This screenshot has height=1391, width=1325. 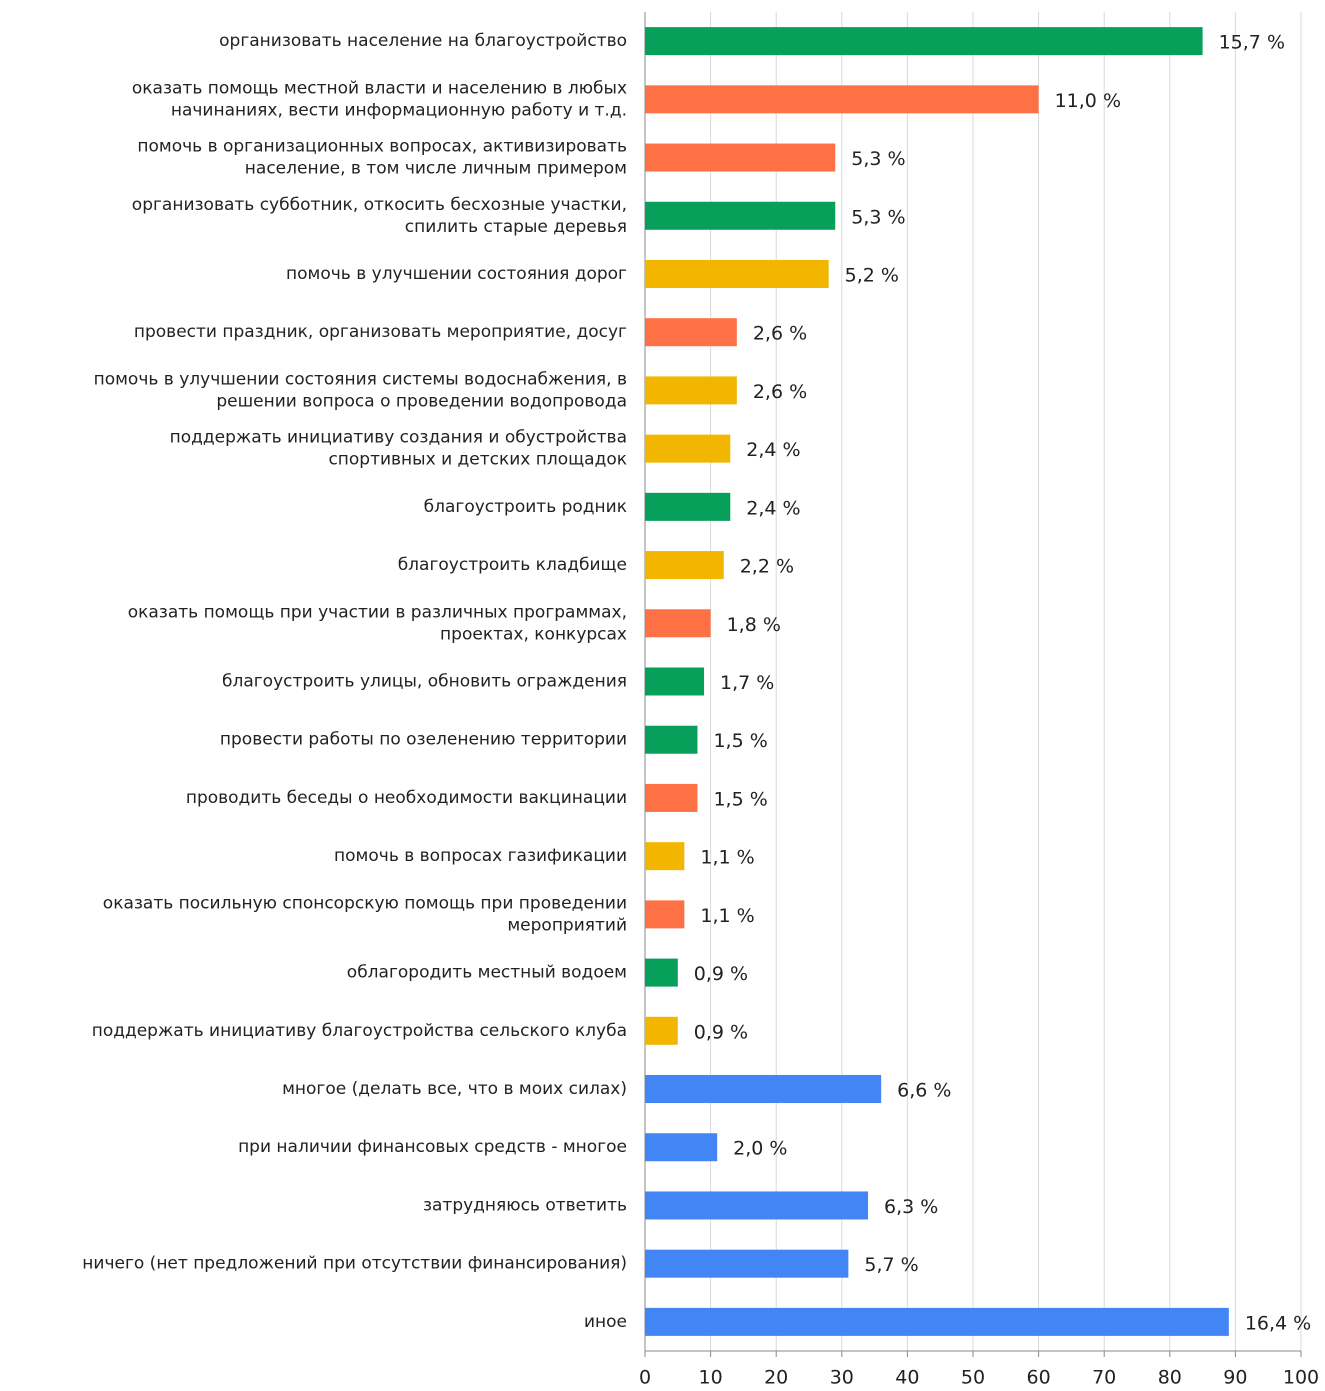 What do you see at coordinates (911, 1207) in the screenshot?
I see `data-label: 6,3 %` at bounding box center [911, 1207].